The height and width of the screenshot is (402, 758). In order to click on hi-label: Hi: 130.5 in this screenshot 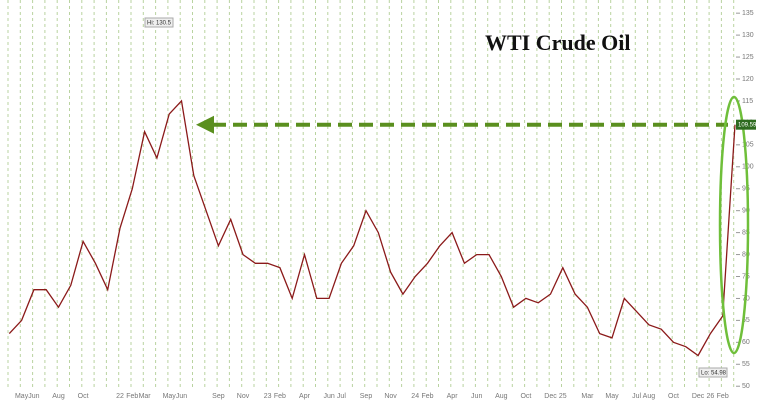, I will do `click(159, 24)`.